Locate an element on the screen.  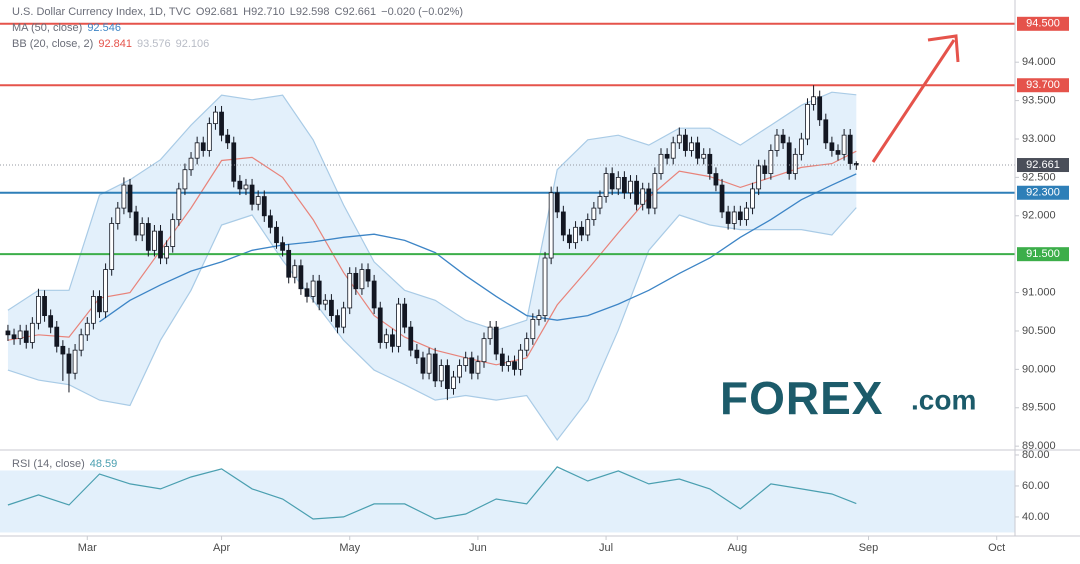
legend-value: 92.661 is located at coordinates (359, 12).